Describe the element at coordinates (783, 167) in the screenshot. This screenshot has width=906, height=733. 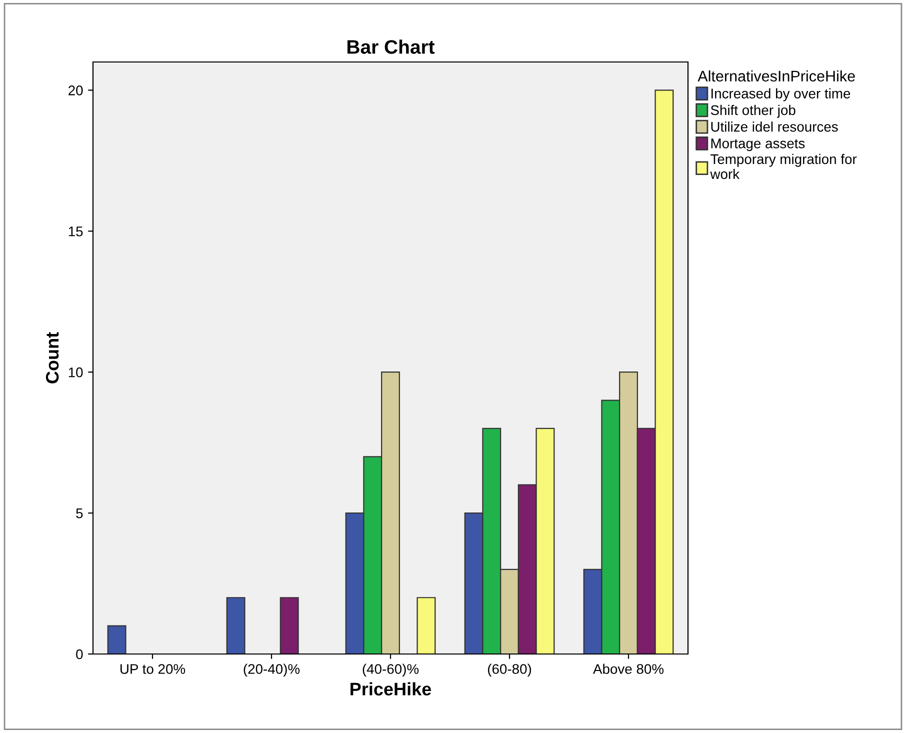
I see `legend-label: Temporary migration for work` at that location.